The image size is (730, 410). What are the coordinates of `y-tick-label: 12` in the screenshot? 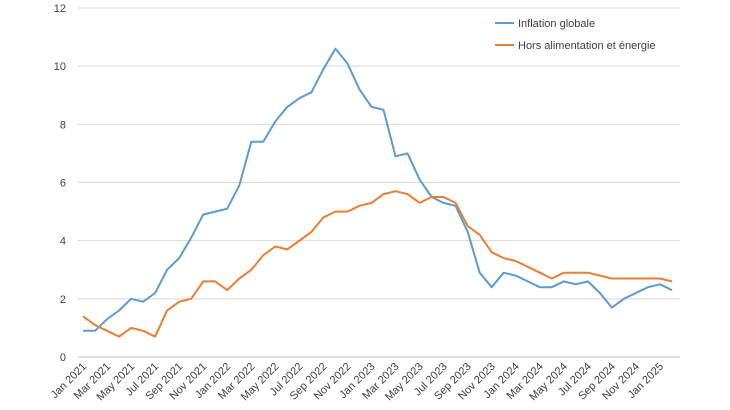 It's located at (60, 9).